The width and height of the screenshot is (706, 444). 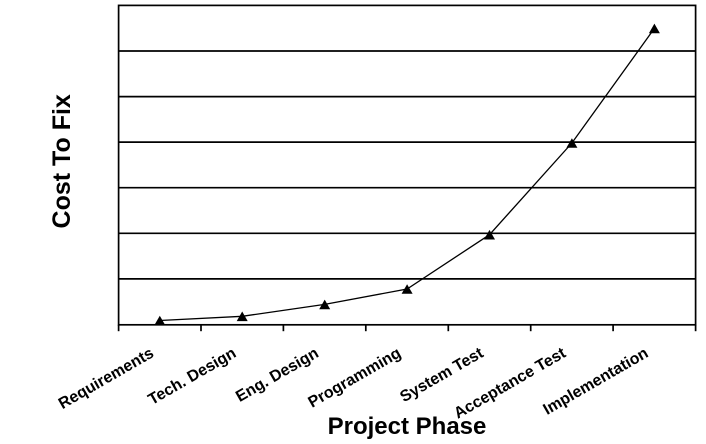 I want to click on svg-text: Tech. Design, so click(x=192, y=377).